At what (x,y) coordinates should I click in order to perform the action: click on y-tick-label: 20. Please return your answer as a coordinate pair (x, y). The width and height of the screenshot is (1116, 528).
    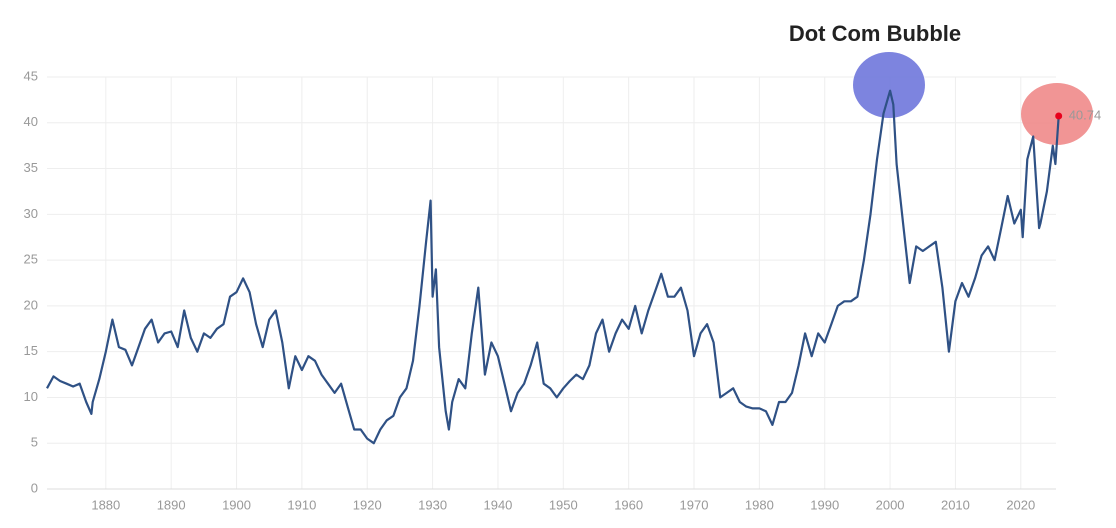
    Looking at the image, I should click on (31, 304).